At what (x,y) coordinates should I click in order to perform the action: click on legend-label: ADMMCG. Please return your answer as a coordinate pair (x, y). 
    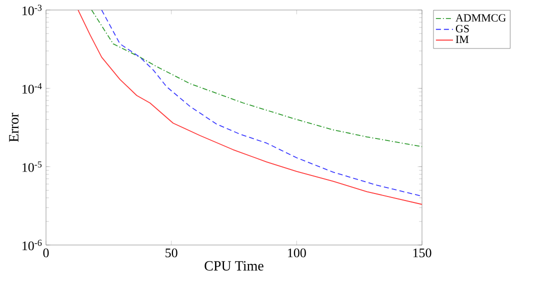
    Looking at the image, I should click on (481, 18).